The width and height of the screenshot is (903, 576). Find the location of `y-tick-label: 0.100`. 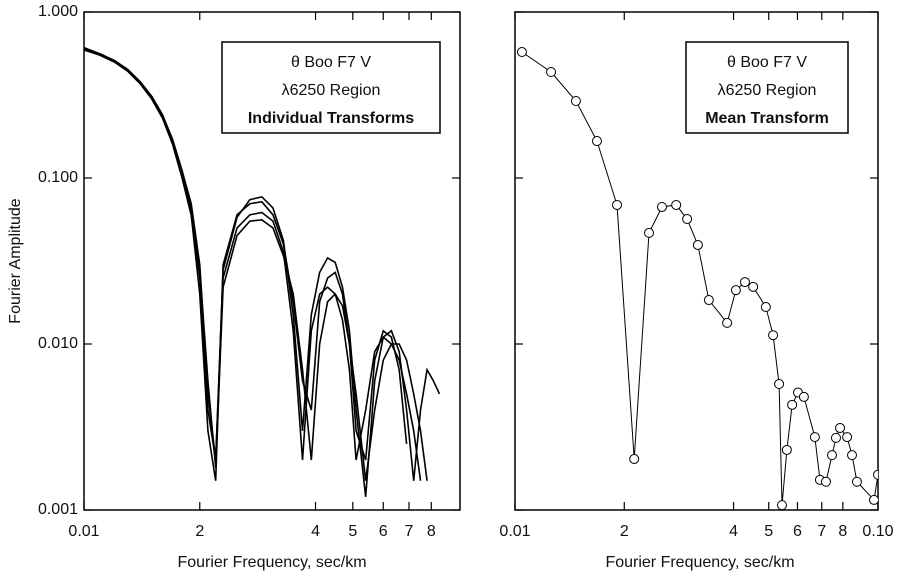

y-tick-label: 0.100 is located at coordinates (58, 177).